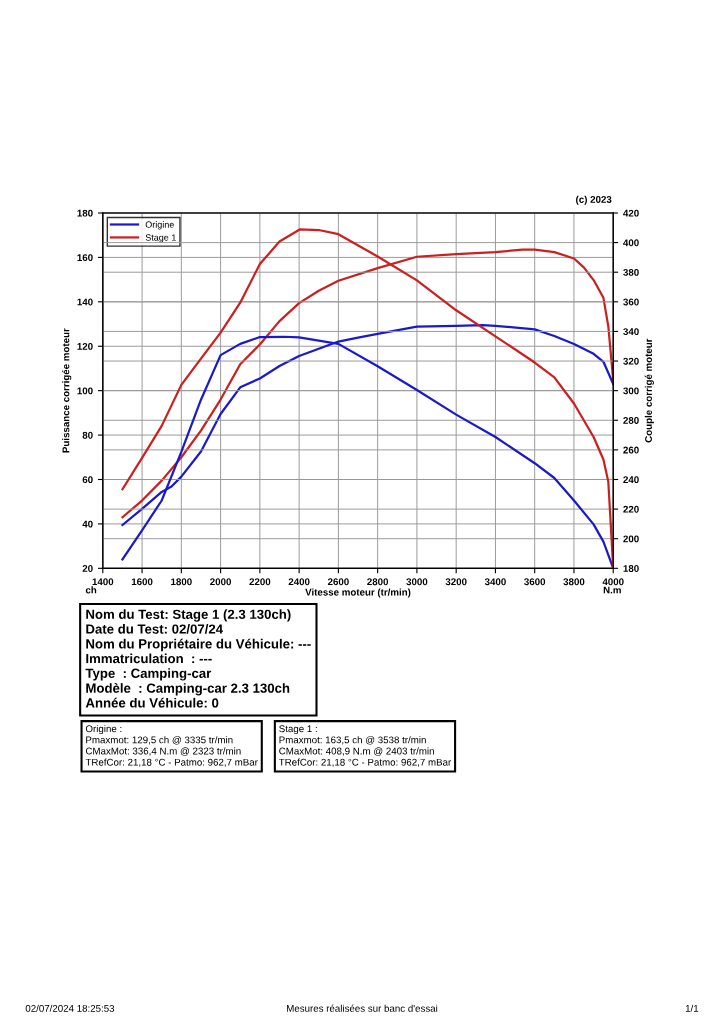 The height and width of the screenshot is (1024, 724). What do you see at coordinates (631, 450) in the screenshot?
I see `y2-tick-label: 260` at bounding box center [631, 450].